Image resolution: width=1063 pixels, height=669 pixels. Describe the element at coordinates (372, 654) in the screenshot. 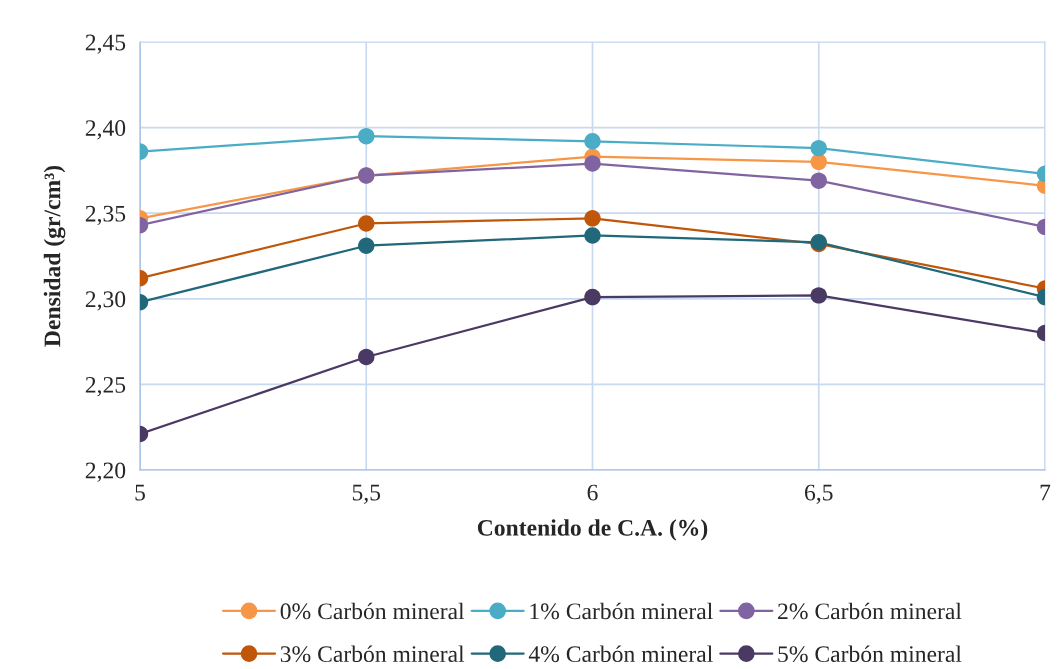

I see `legend-label: 3% Carbón mineral` at that location.